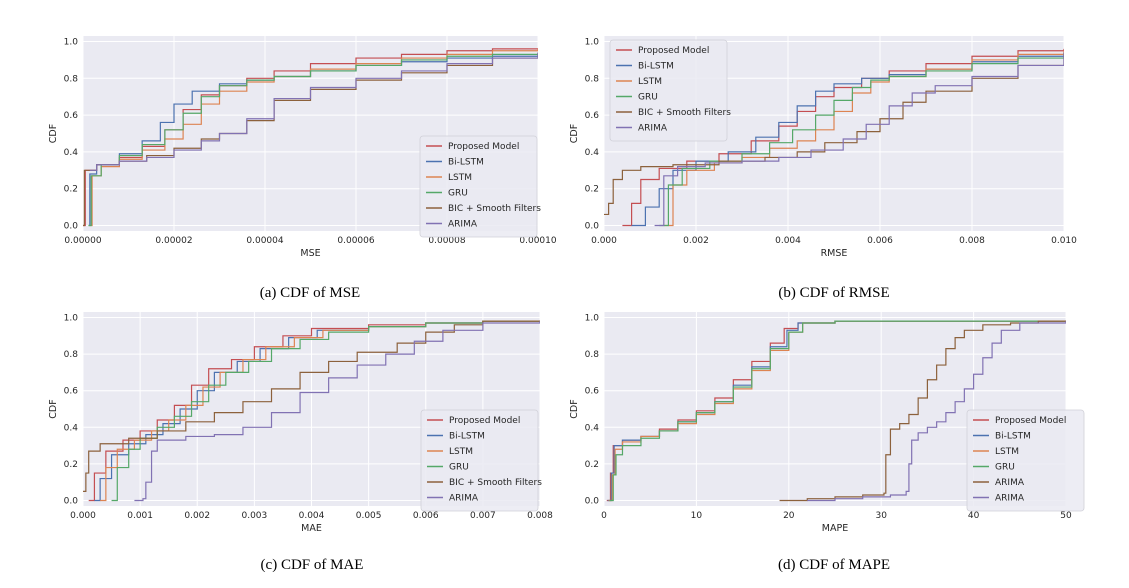  I want to click on panel-caption: (b) CDF of RMSE, so click(833, 293).